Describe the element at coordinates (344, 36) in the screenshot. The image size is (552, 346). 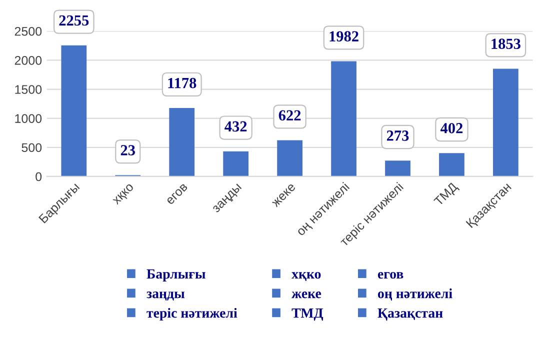
I see `data-label: 1982` at that location.